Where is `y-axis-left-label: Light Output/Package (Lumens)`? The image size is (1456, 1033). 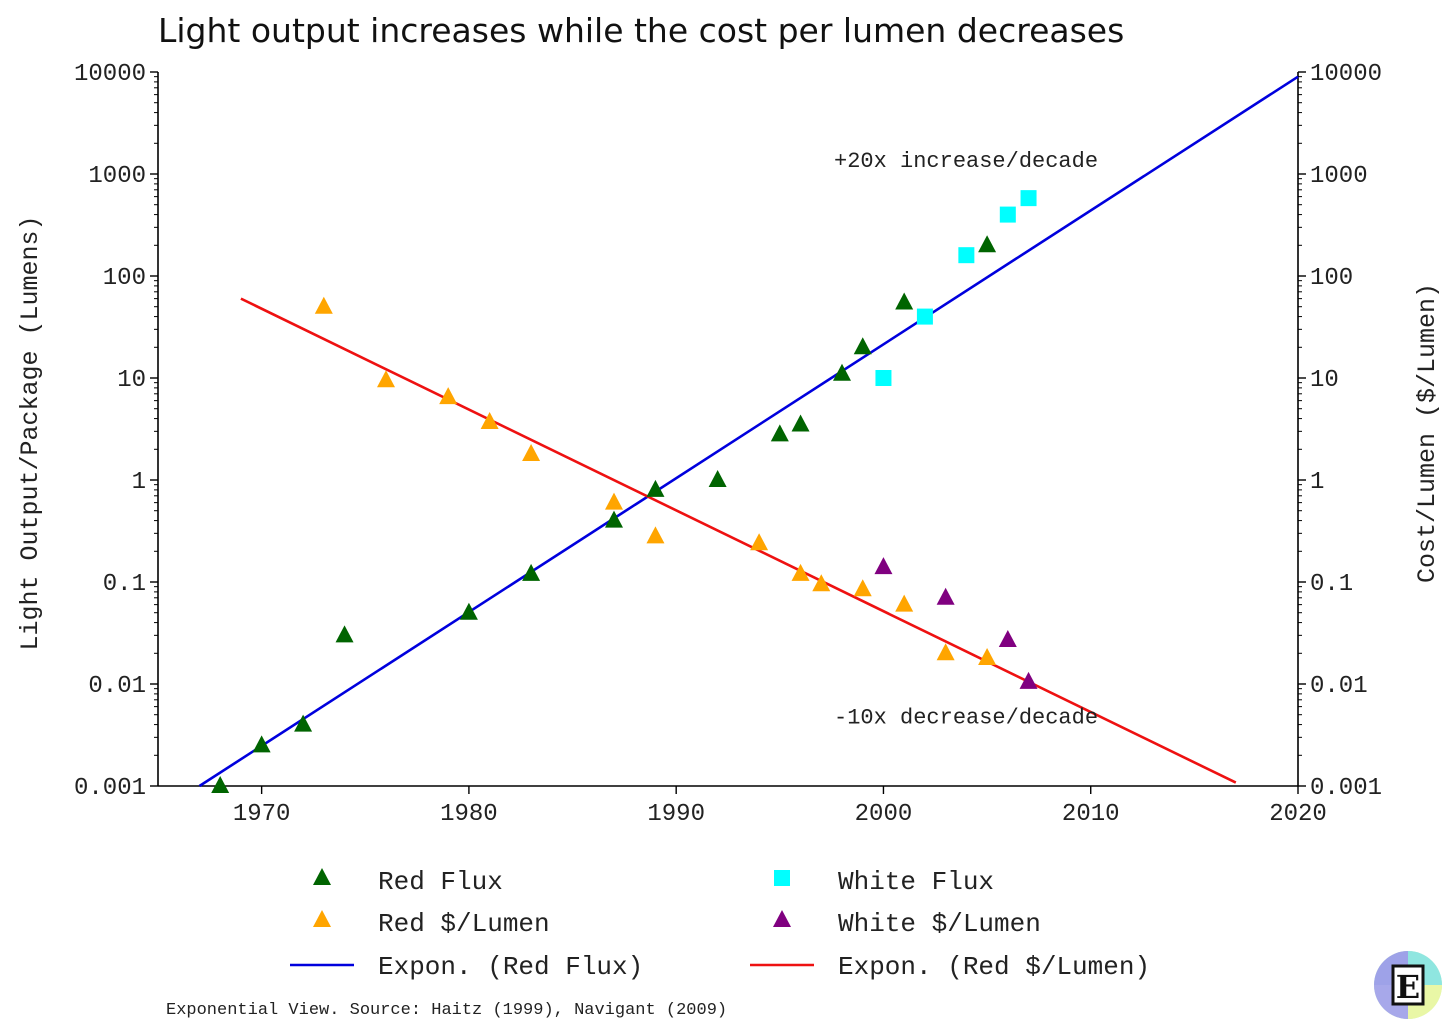 y-axis-left-label: Light Output/Package (Lumens) is located at coordinates (30, 432).